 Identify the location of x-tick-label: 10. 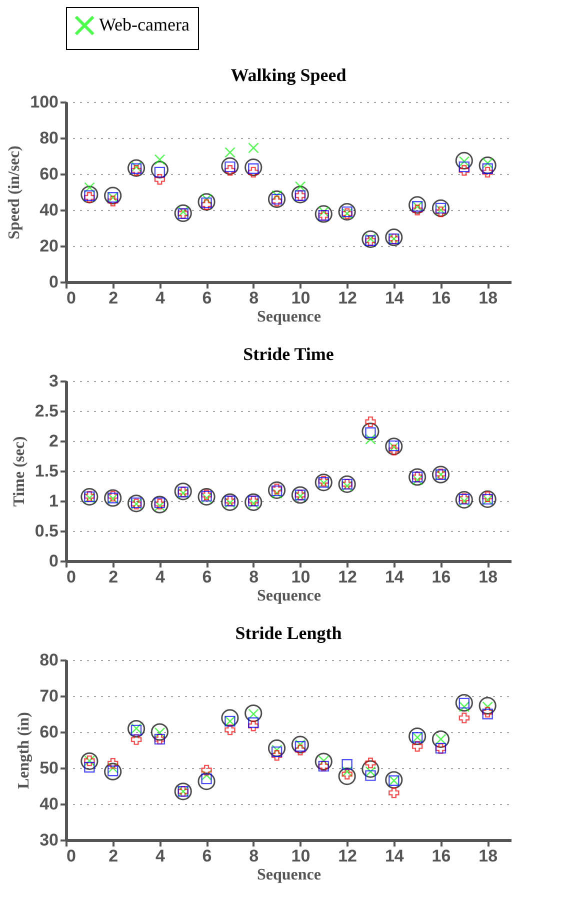
(300, 856).